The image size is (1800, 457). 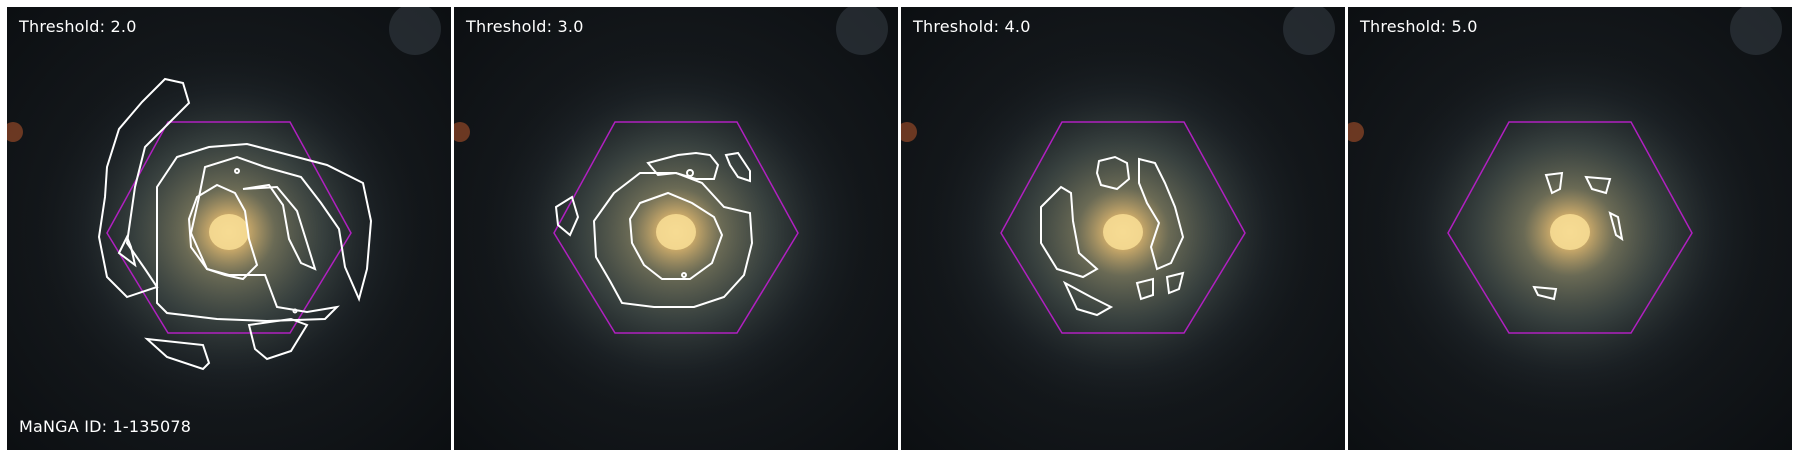 What do you see at coordinates (525, 26) in the screenshot?
I see `threshold-label: Threshold: 3.0` at bounding box center [525, 26].